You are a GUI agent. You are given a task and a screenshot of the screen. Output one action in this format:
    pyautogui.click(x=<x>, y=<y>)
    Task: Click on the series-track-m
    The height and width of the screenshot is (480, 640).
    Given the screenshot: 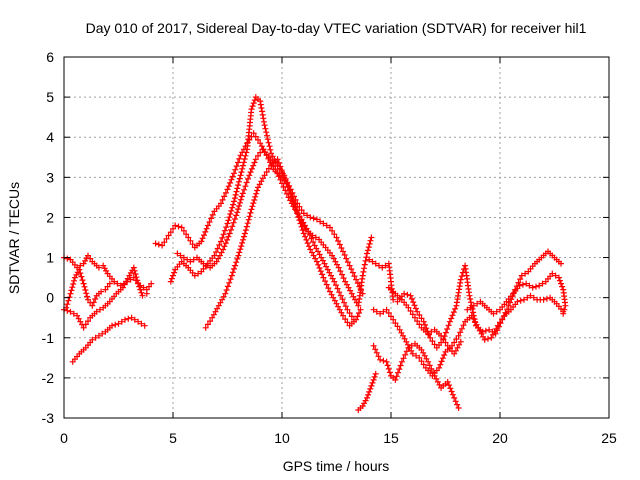 What is the action you would take?
    pyautogui.click(x=424, y=320)
    